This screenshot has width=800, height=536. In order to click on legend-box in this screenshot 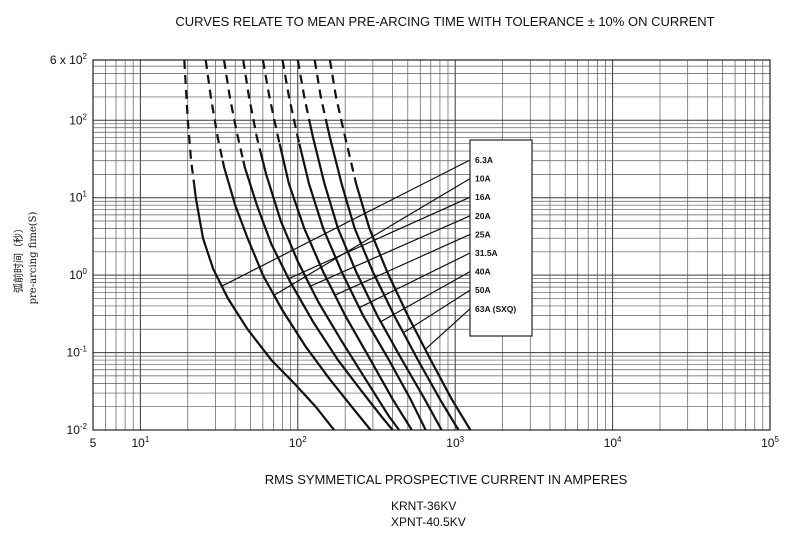, I will do `click(501, 238)`.